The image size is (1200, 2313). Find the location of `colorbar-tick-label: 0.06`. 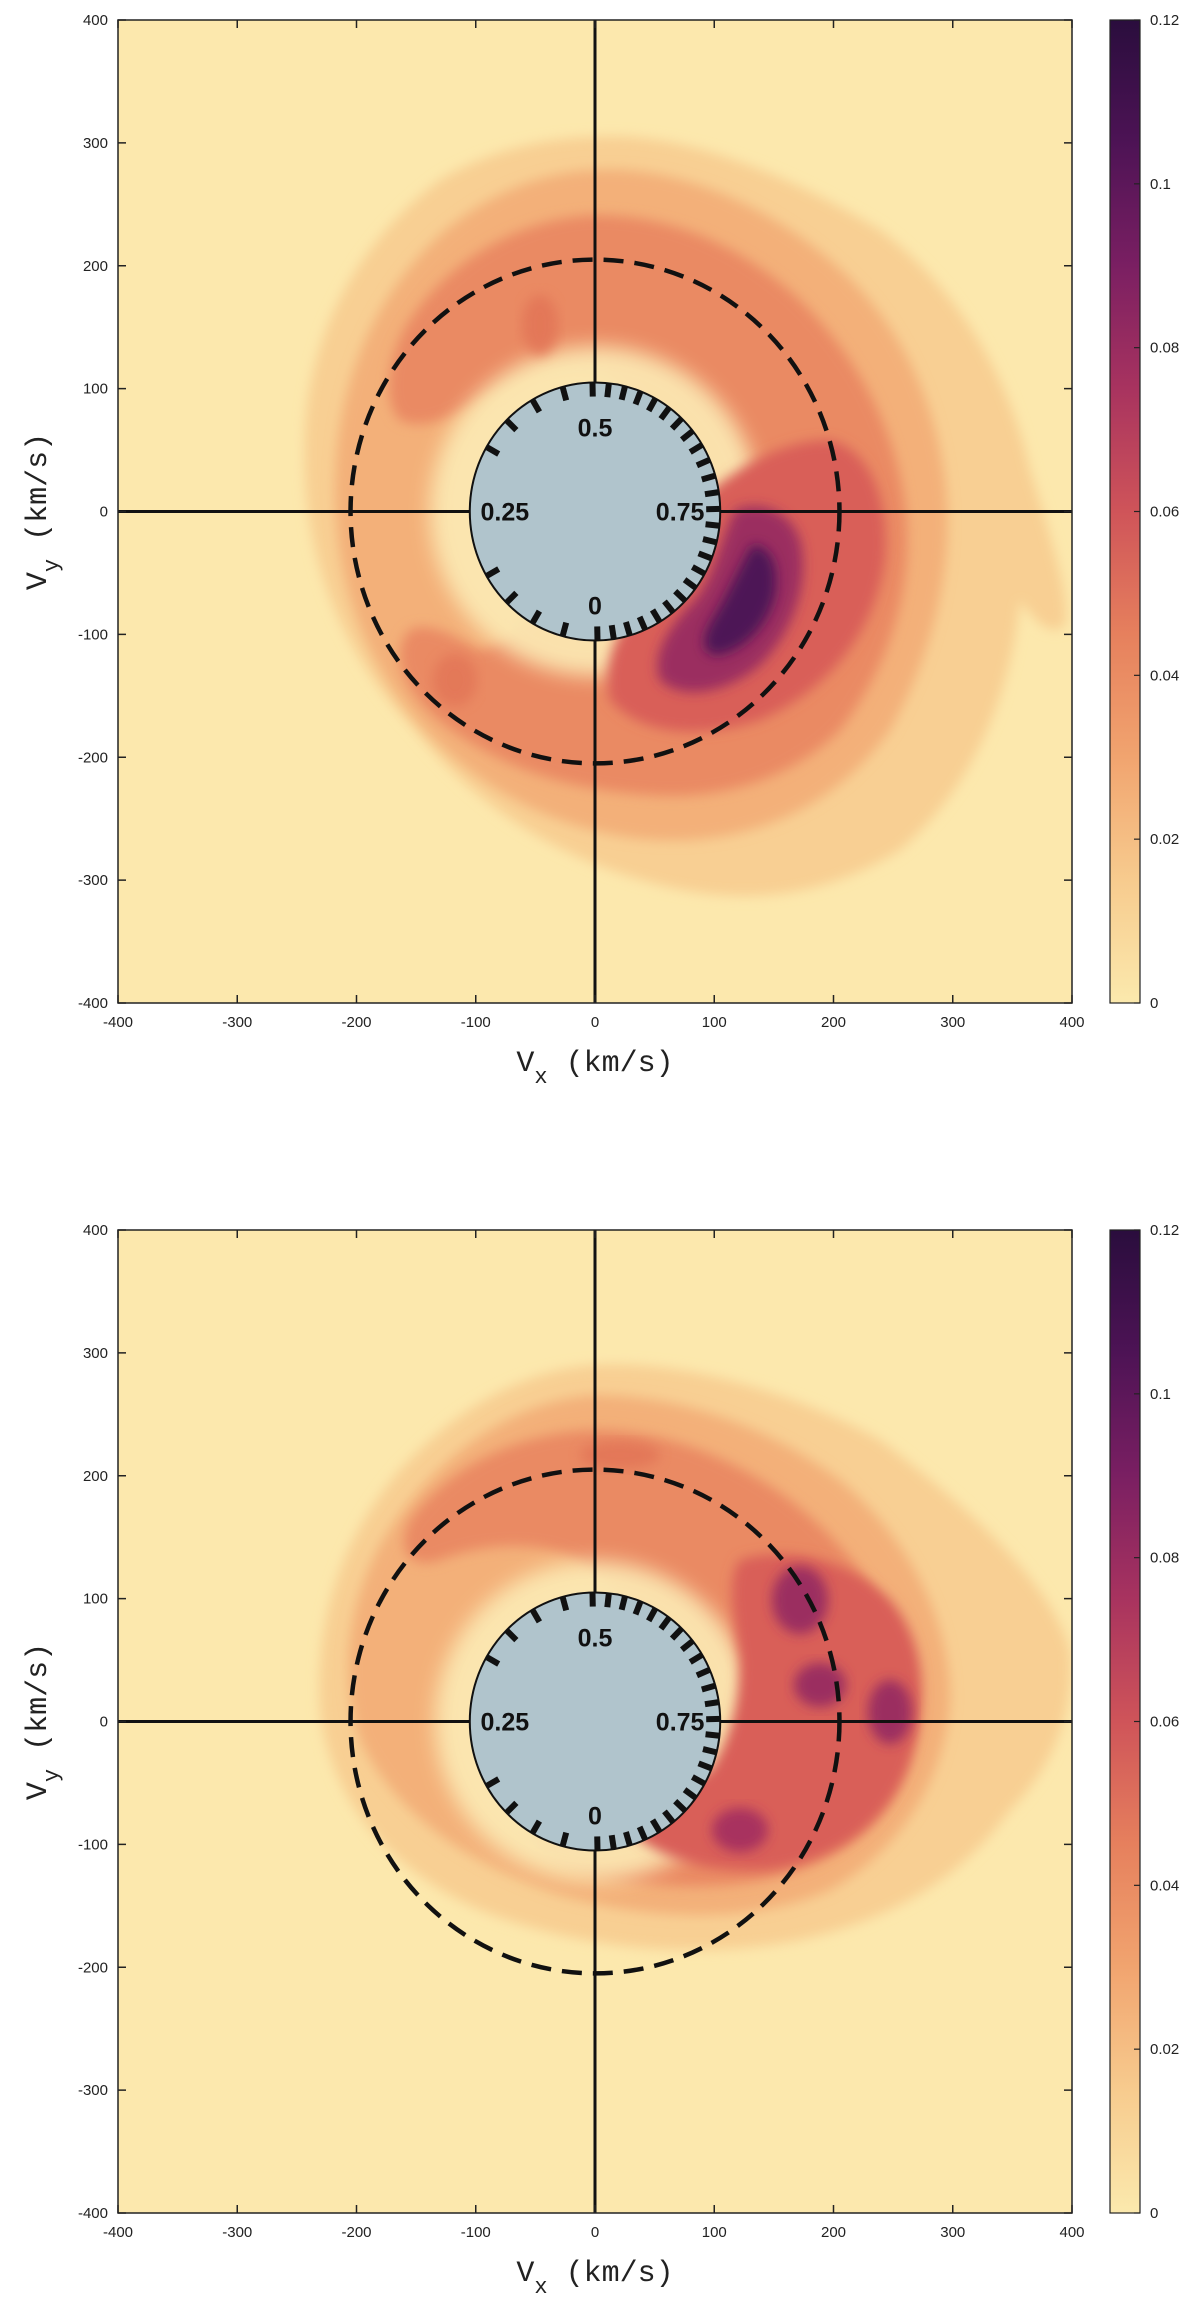

colorbar-tick-label: 0.06 is located at coordinates (1164, 1722).